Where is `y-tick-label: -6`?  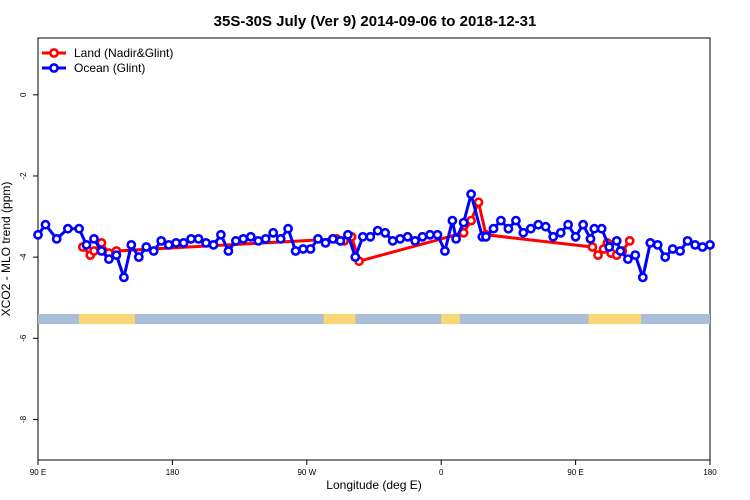 y-tick-label: -6 is located at coordinates (23, 338).